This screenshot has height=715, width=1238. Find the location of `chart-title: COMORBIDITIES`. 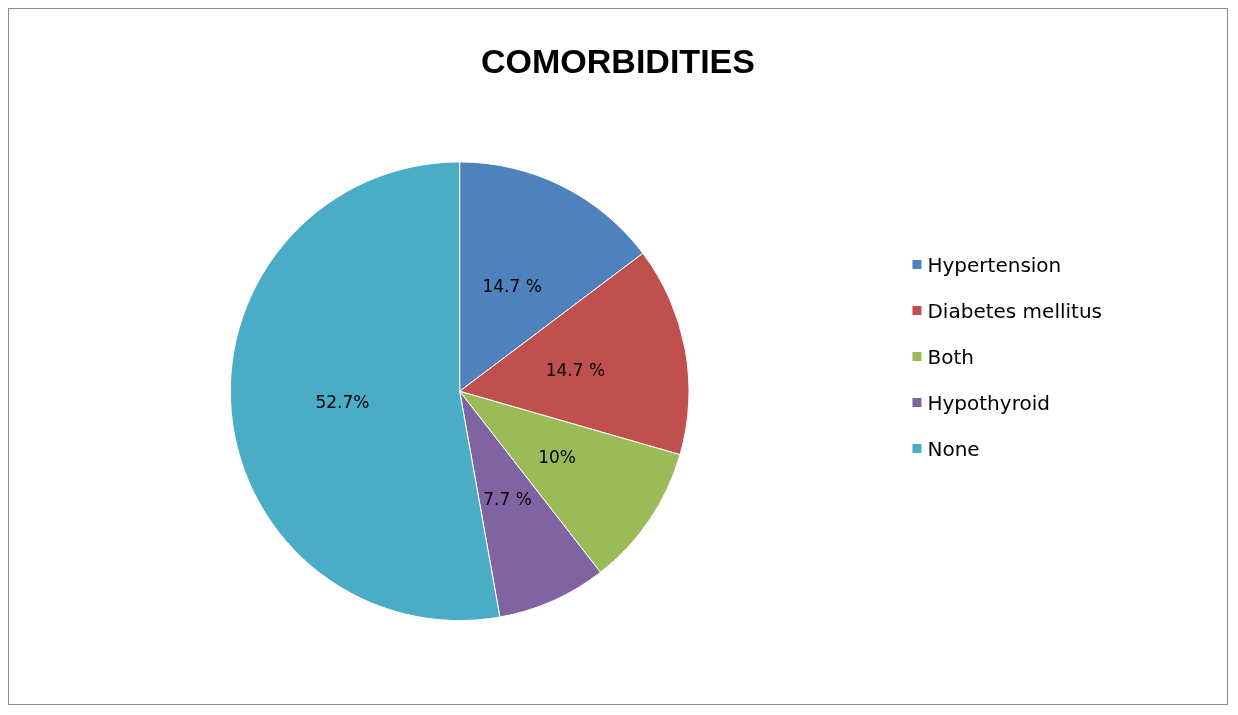

chart-title: COMORBIDITIES is located at coordinates (618, 61).